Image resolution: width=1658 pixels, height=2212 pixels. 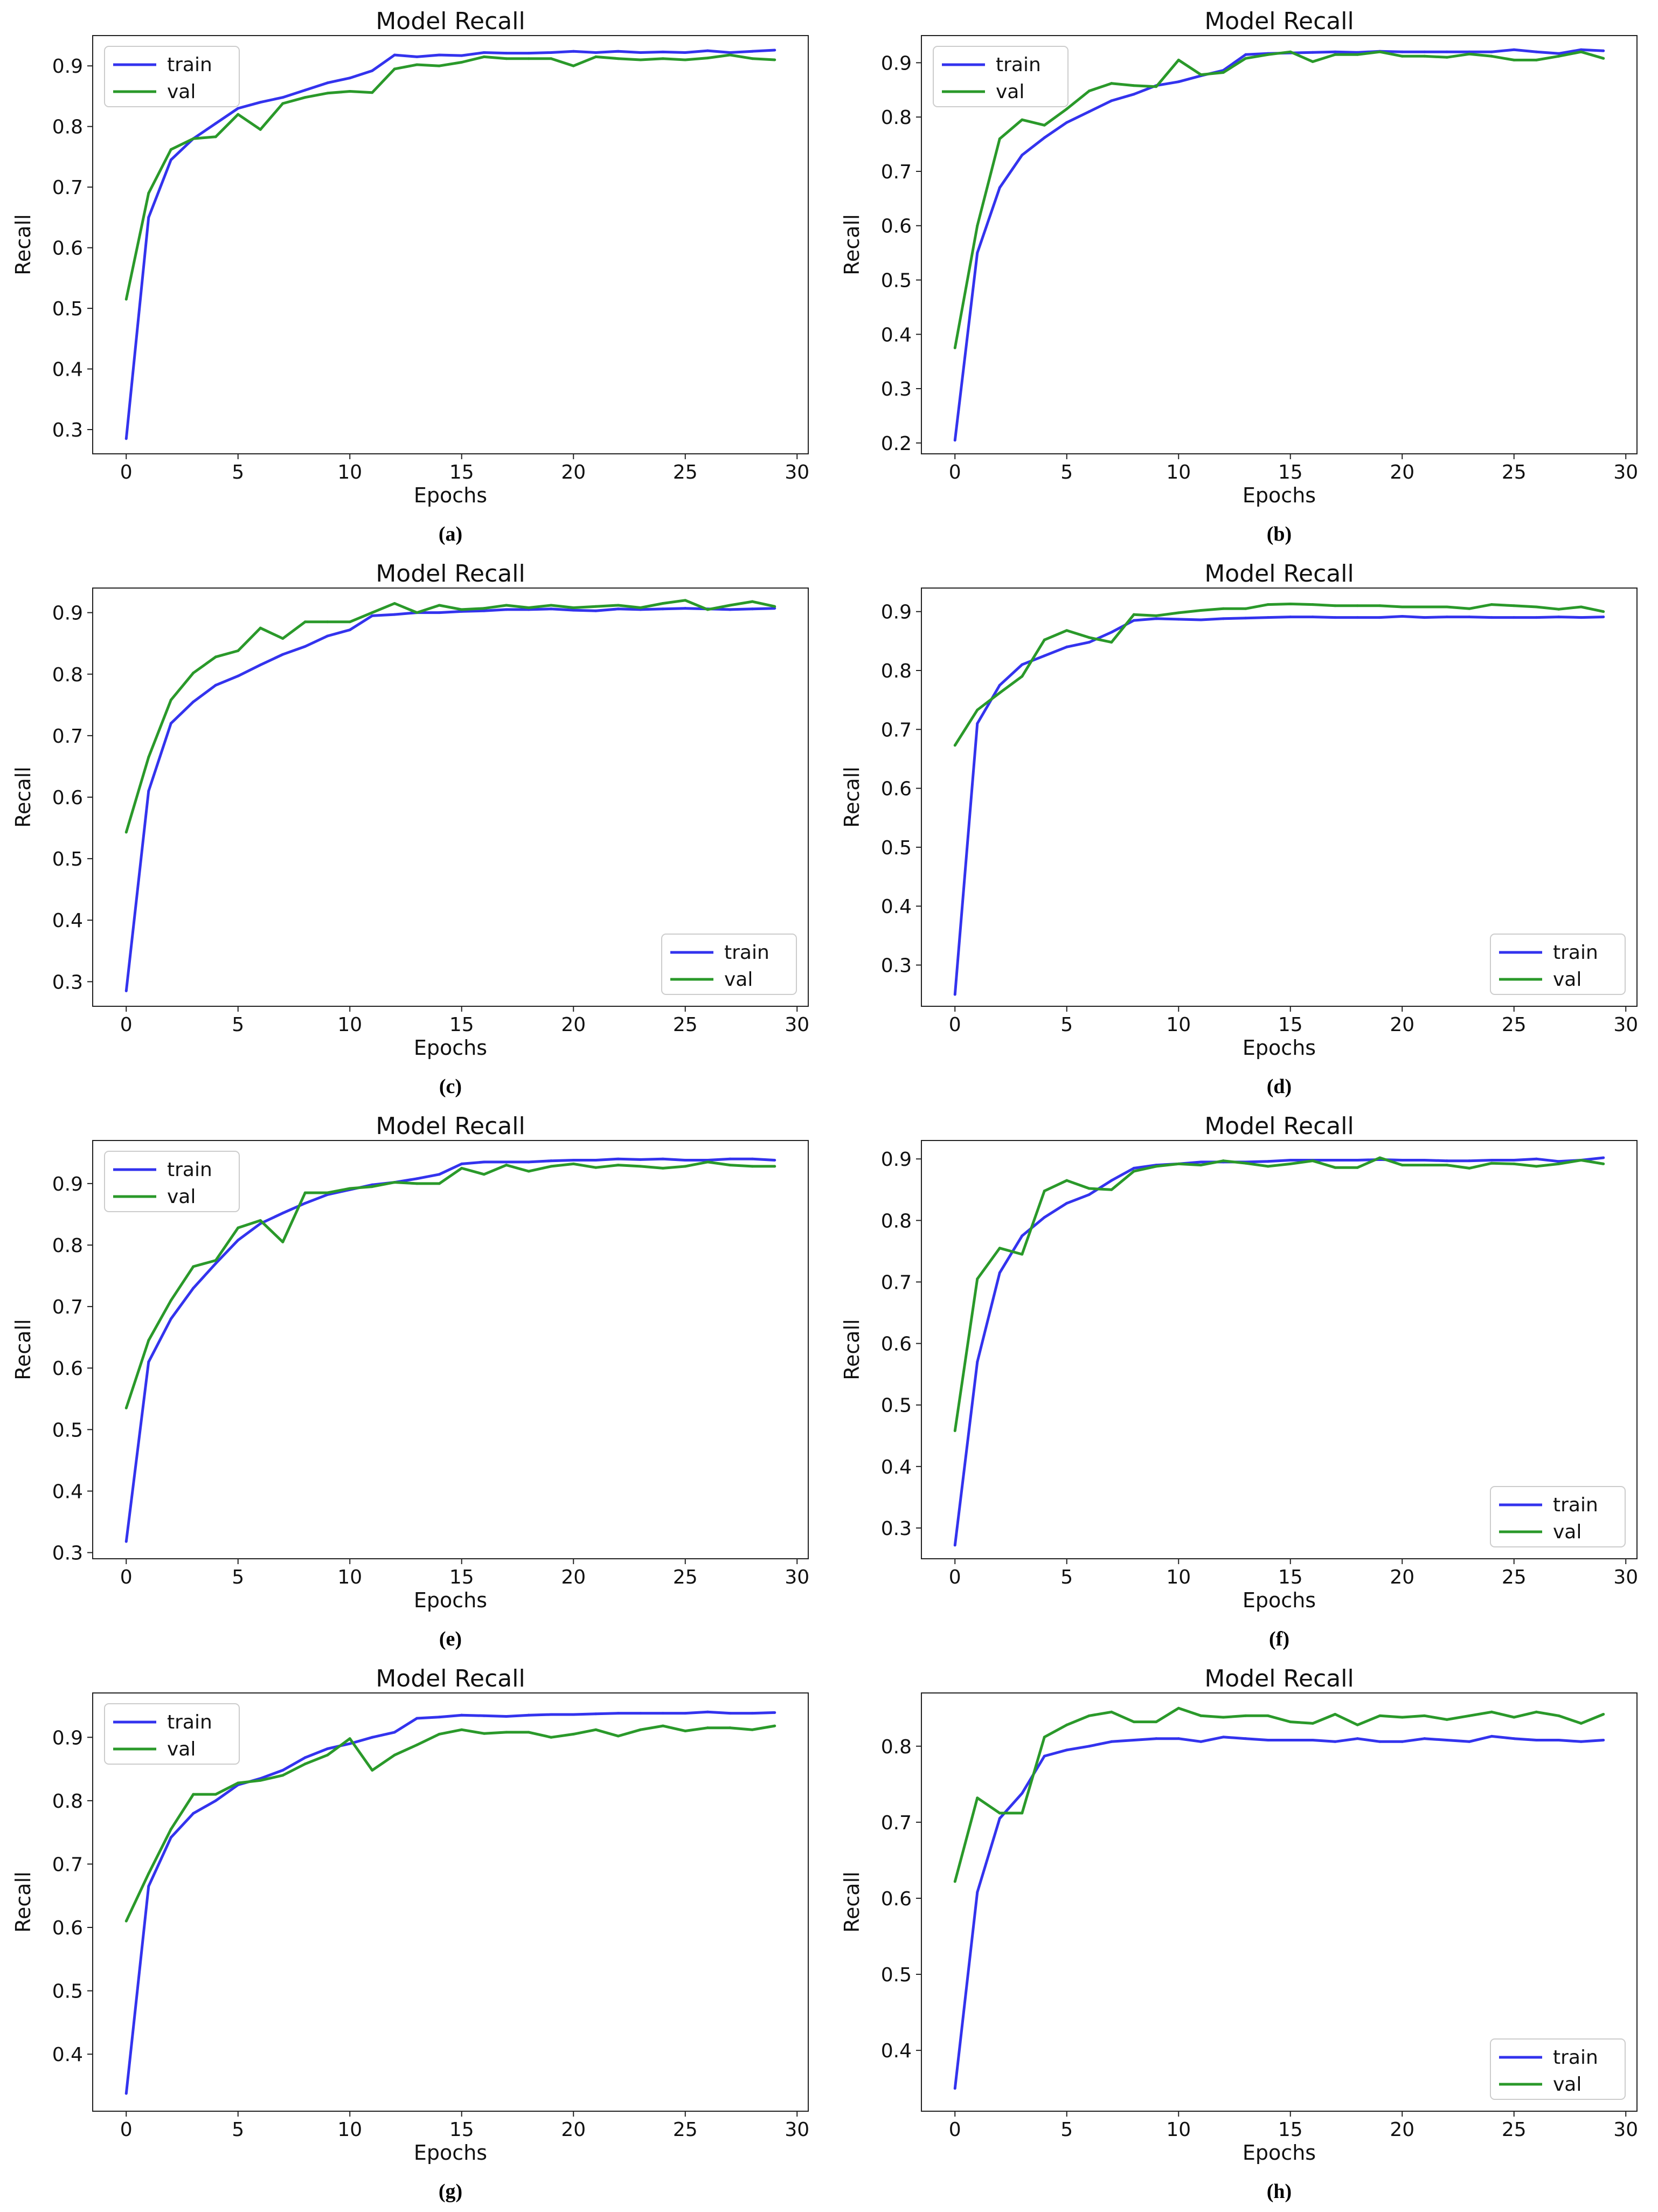 What do you see at coordinates (1279, 1912) in the screenshot?
I see `series-points-train` at bounding box center [1279, 1912].